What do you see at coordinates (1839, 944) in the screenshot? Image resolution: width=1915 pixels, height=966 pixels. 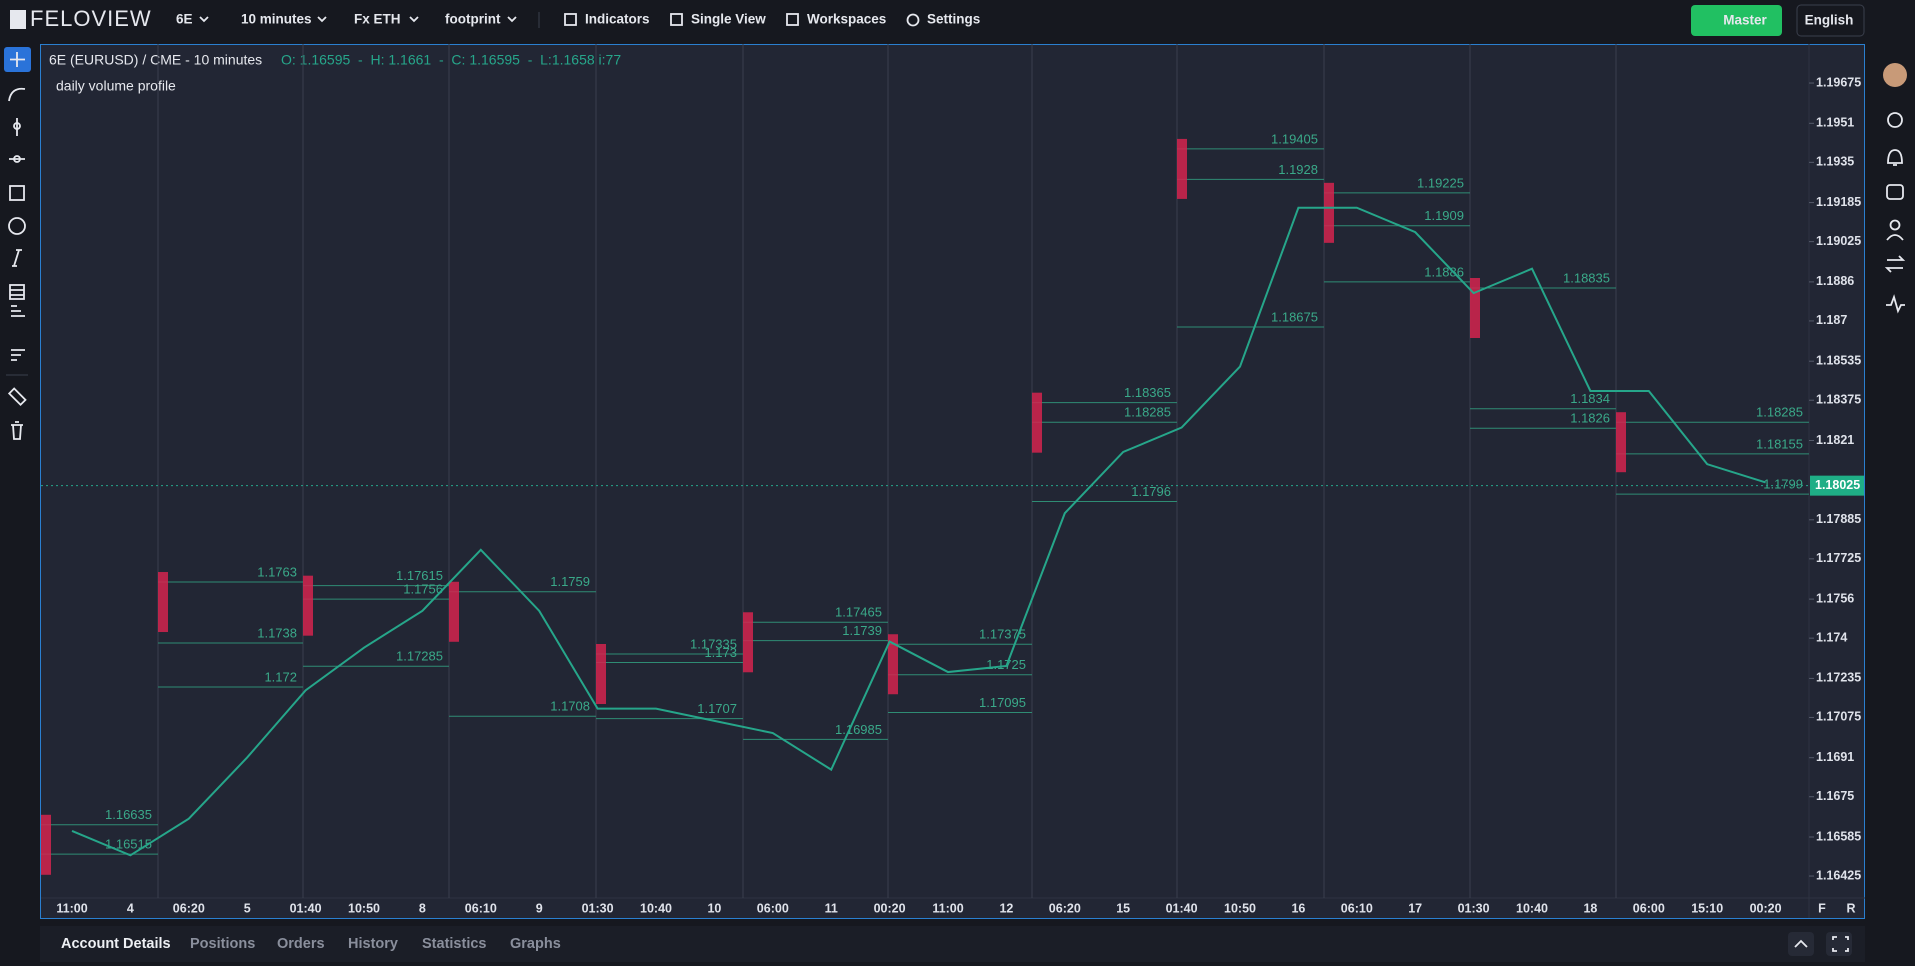 I see `fullscreen-button` at bounding box center [1839, 944].